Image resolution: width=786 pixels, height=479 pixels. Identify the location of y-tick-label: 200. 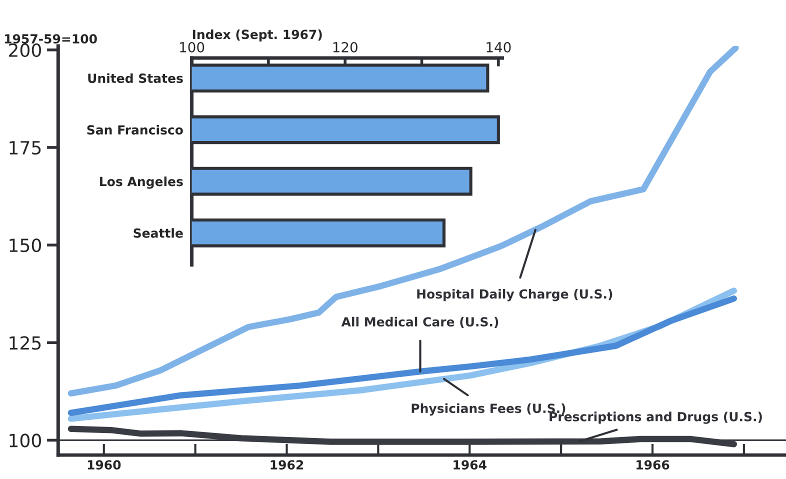
(25, 50).